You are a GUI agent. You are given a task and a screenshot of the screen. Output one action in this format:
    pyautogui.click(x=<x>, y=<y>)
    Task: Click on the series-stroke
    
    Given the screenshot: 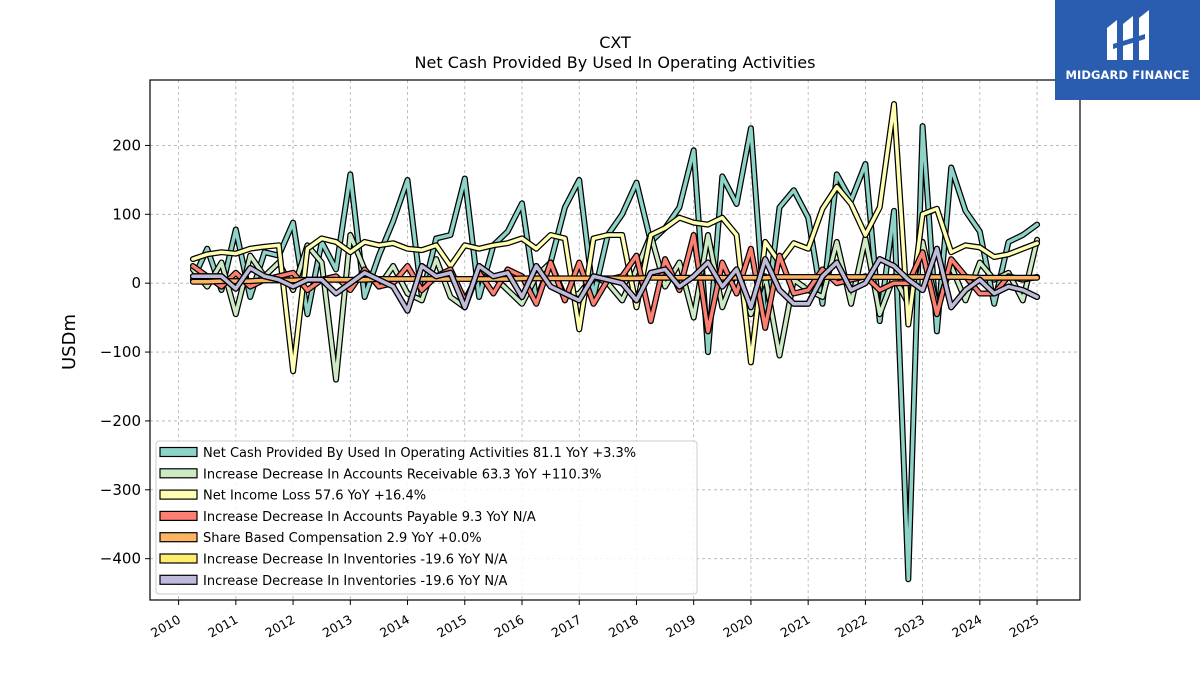 What is the action you would take?
    pyautogui.click(x=615, y=279)
    